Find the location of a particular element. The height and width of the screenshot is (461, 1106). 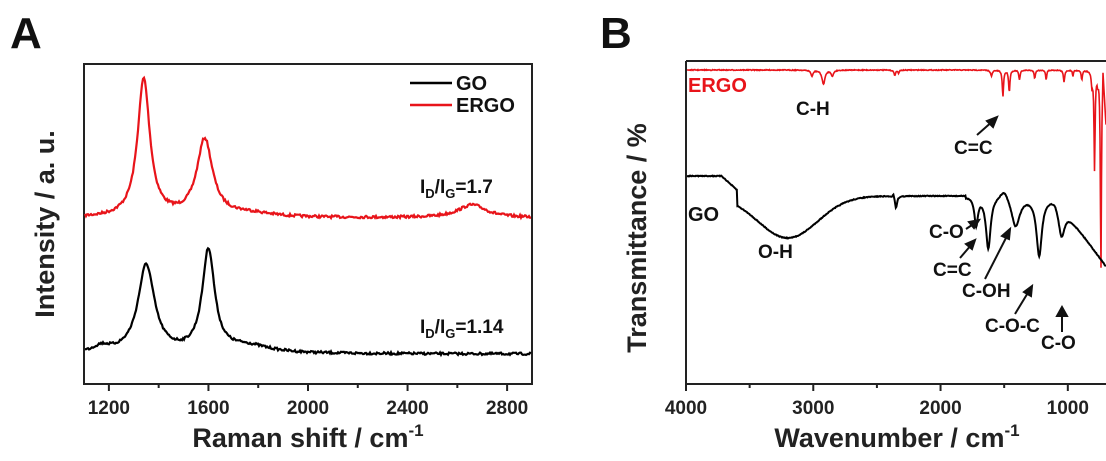

panel-b-x-tick-label: 3000 is located at coordinates (813, 408).